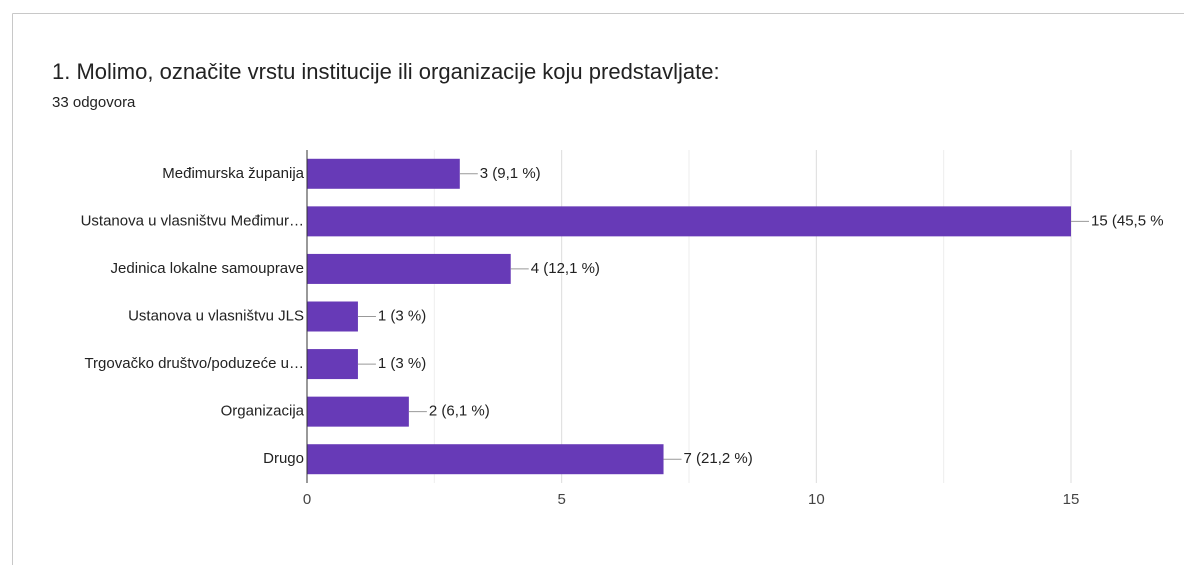 This screenshot has width=1184, height=565. I want to click on x-tick-label: 5, so click(561, 499).